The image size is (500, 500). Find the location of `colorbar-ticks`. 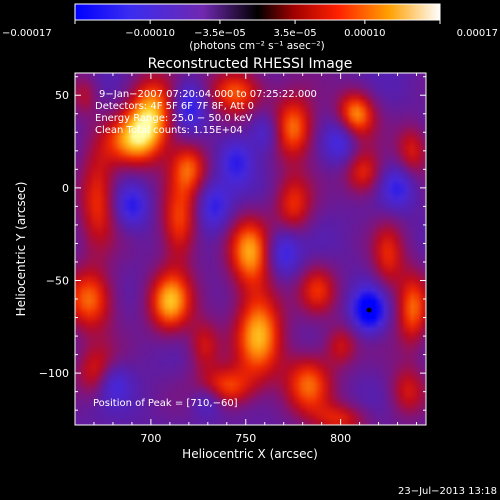

colorbar-ticks is located at coordinates (257, 22).